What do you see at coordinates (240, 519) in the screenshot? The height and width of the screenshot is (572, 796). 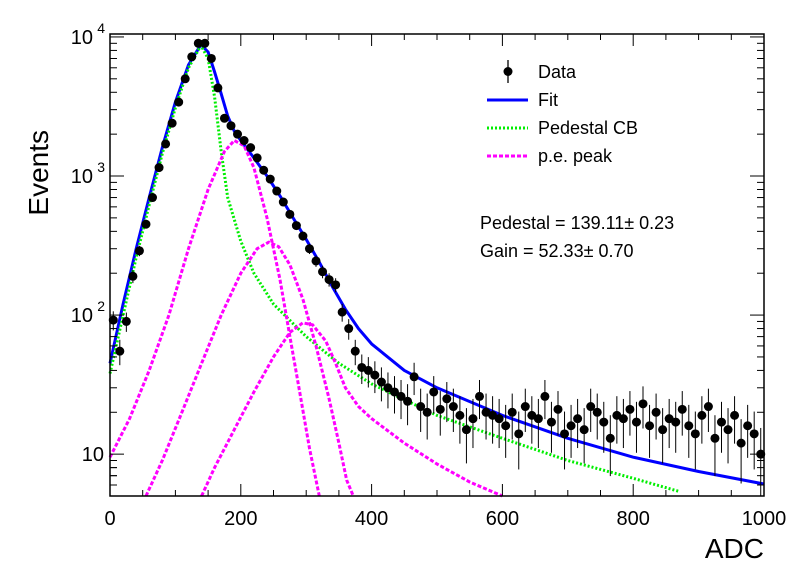 I see `x-tick-label: 200` at bounding box center [240, 519].